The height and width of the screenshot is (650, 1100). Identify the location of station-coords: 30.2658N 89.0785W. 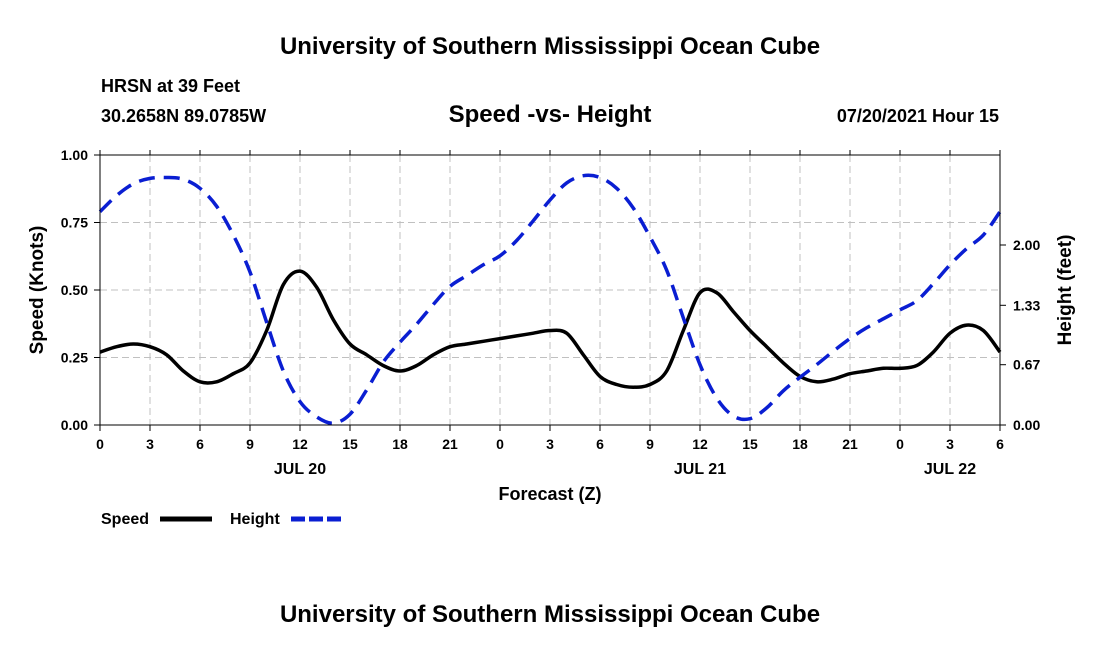
(184, 116).